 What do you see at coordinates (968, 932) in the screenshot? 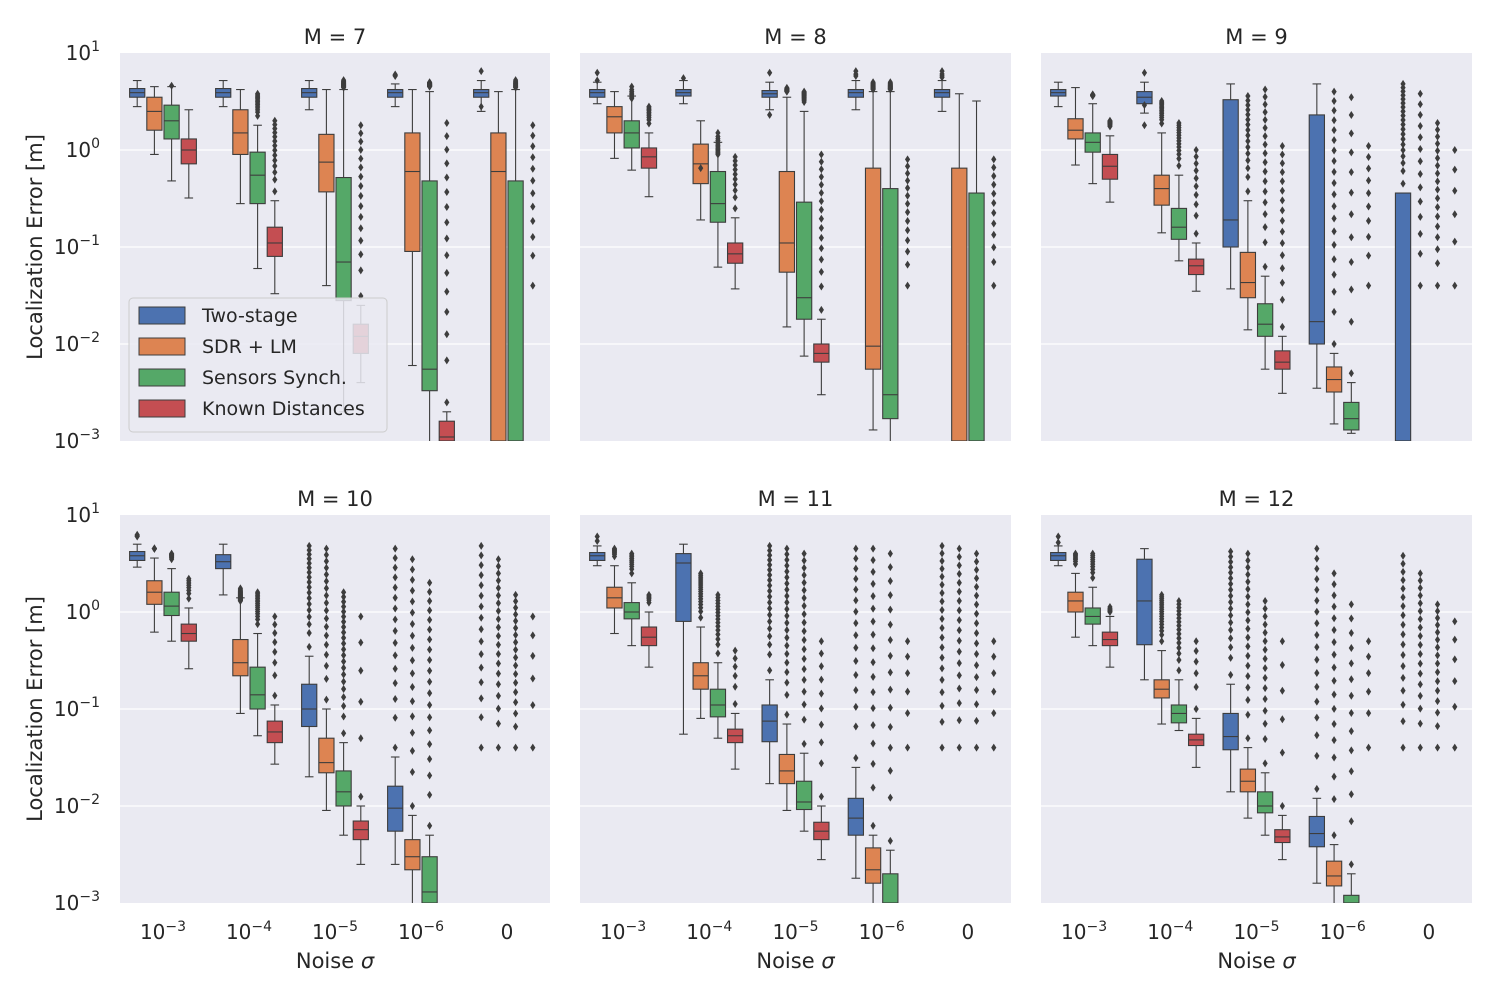
I see `tick-base: 0` at bounding box center [968, 932].